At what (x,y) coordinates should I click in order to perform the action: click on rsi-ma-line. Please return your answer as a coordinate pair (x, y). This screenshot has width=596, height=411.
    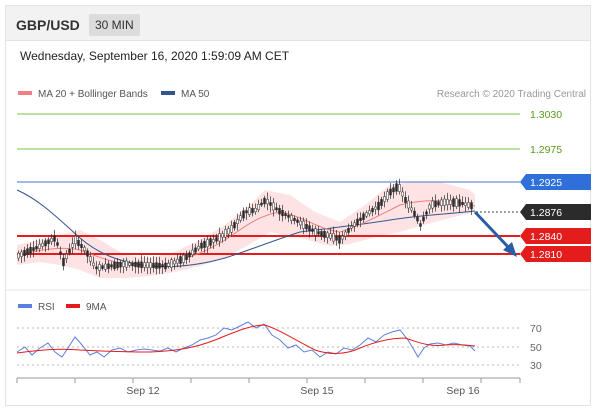
    Looking at the image, I should click on (246, 339).